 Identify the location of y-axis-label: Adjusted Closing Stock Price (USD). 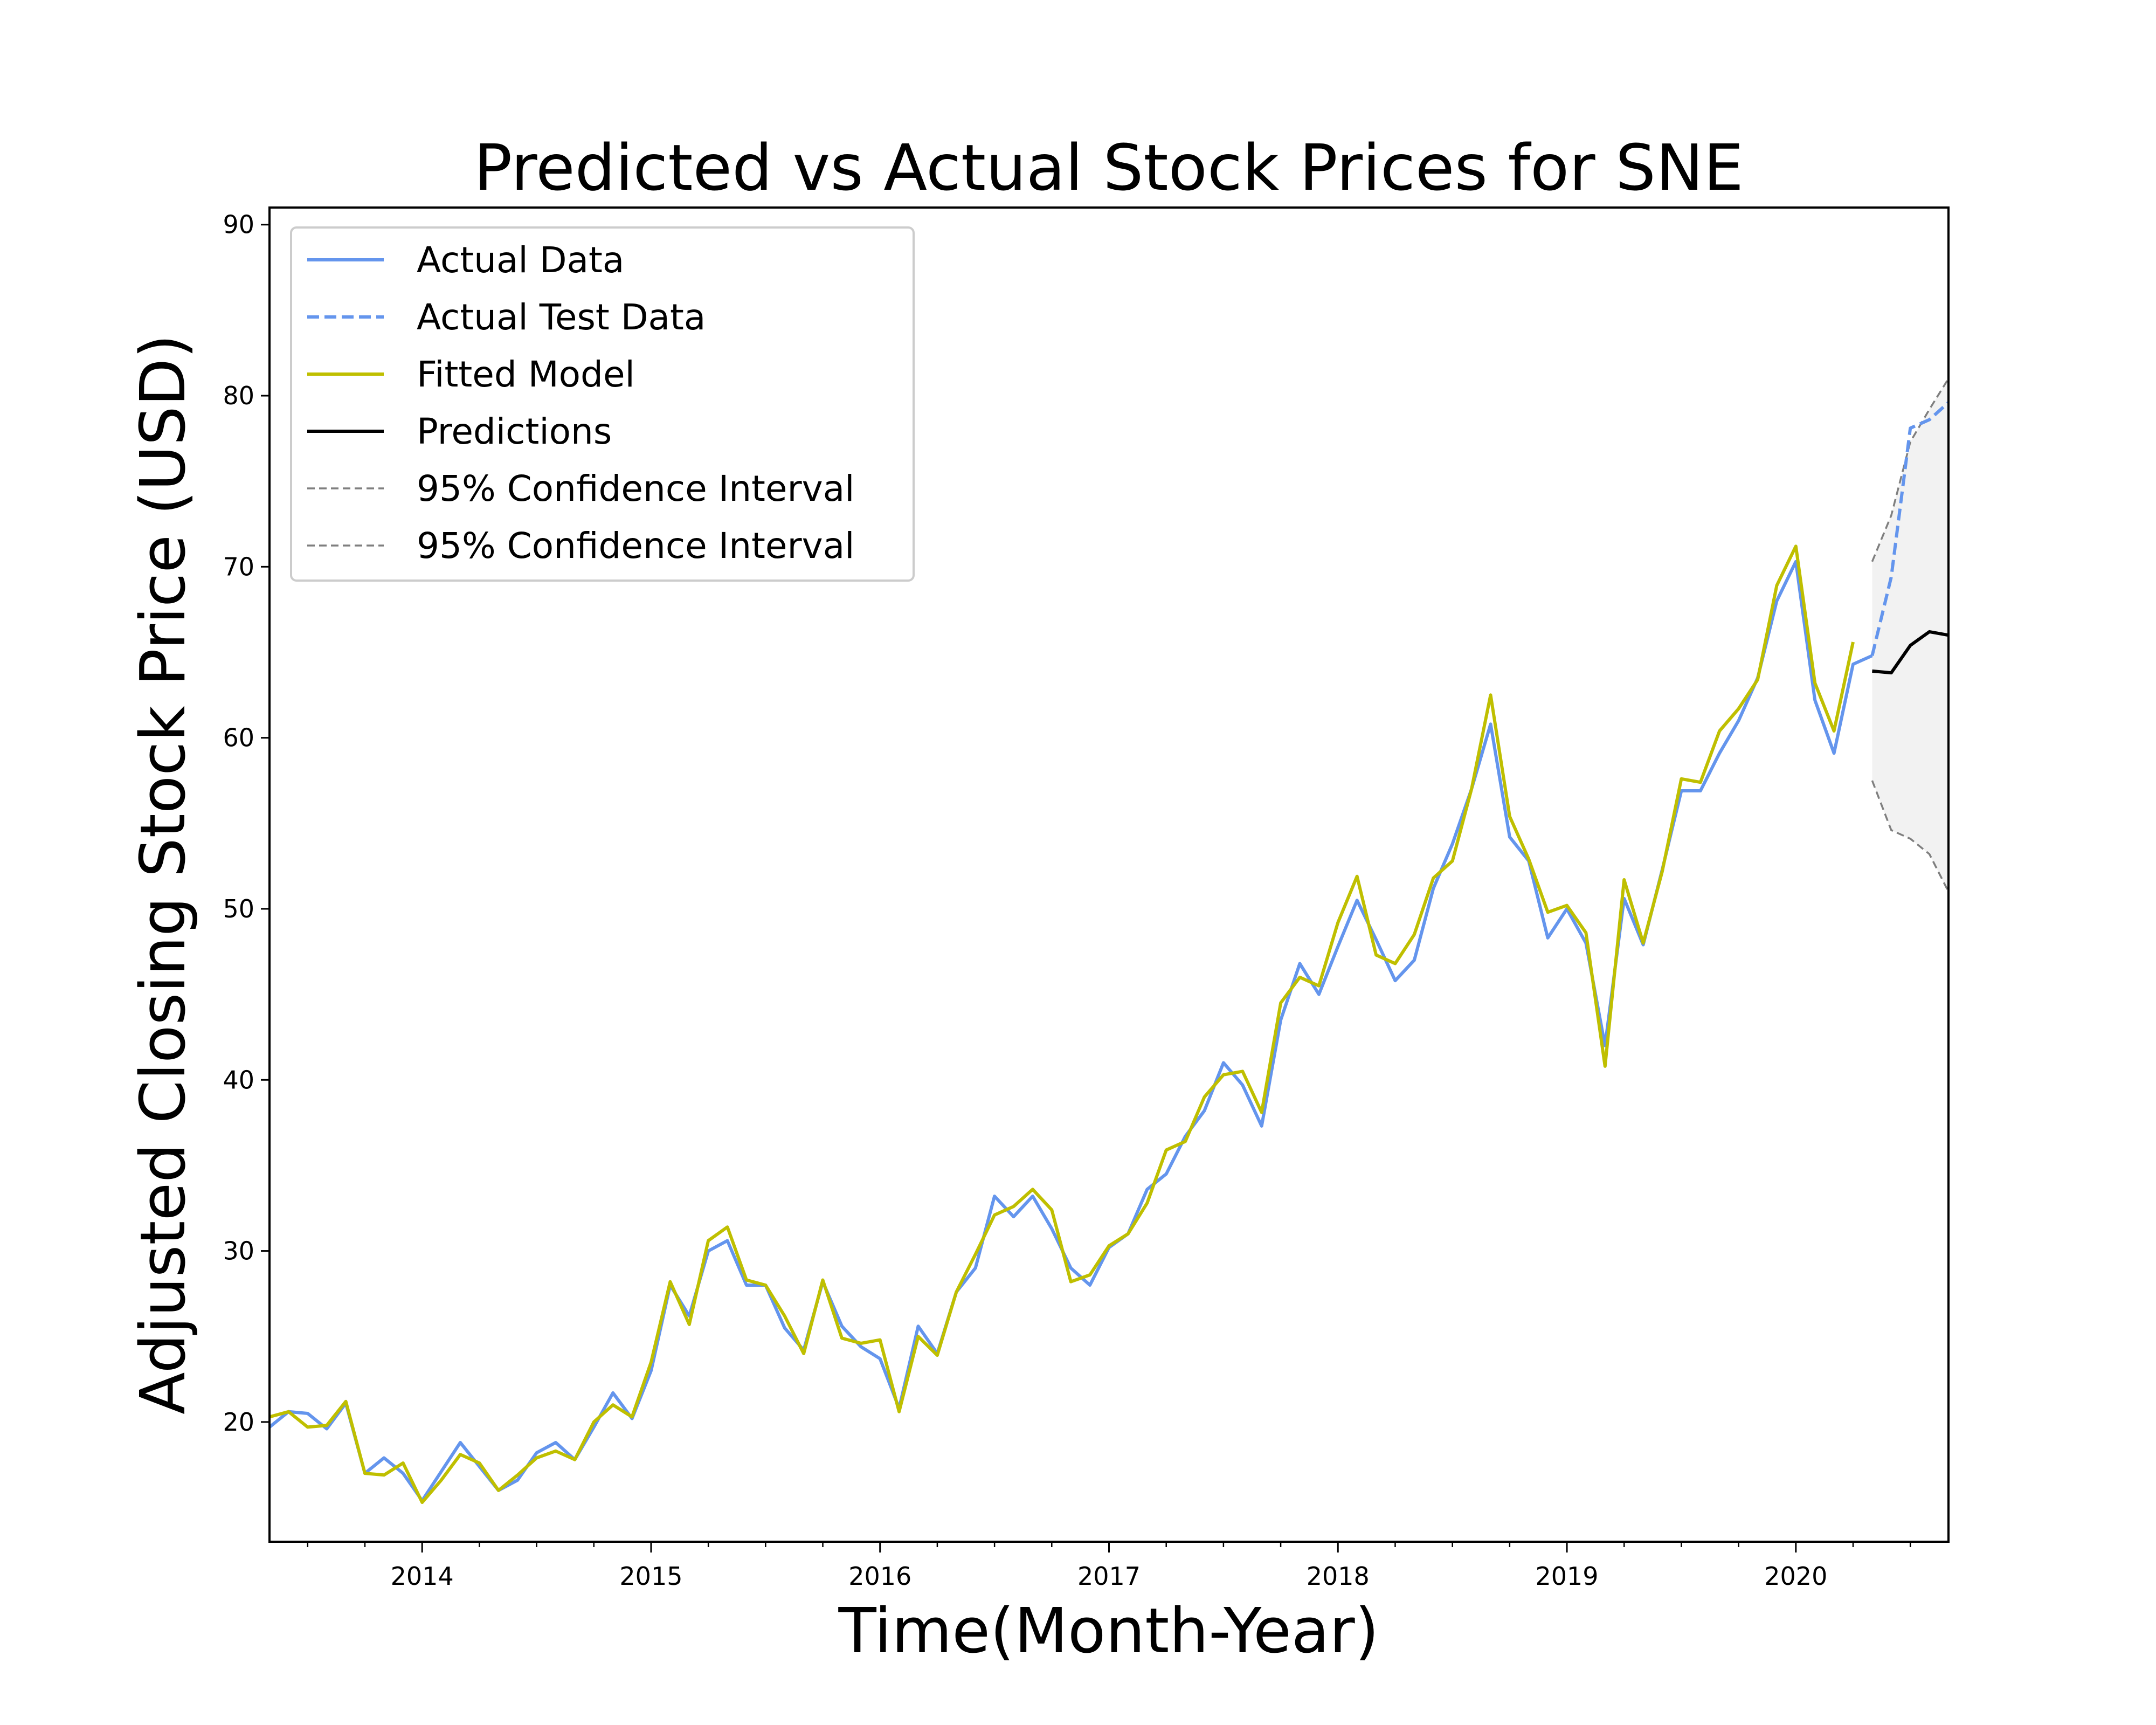
(163, 874).